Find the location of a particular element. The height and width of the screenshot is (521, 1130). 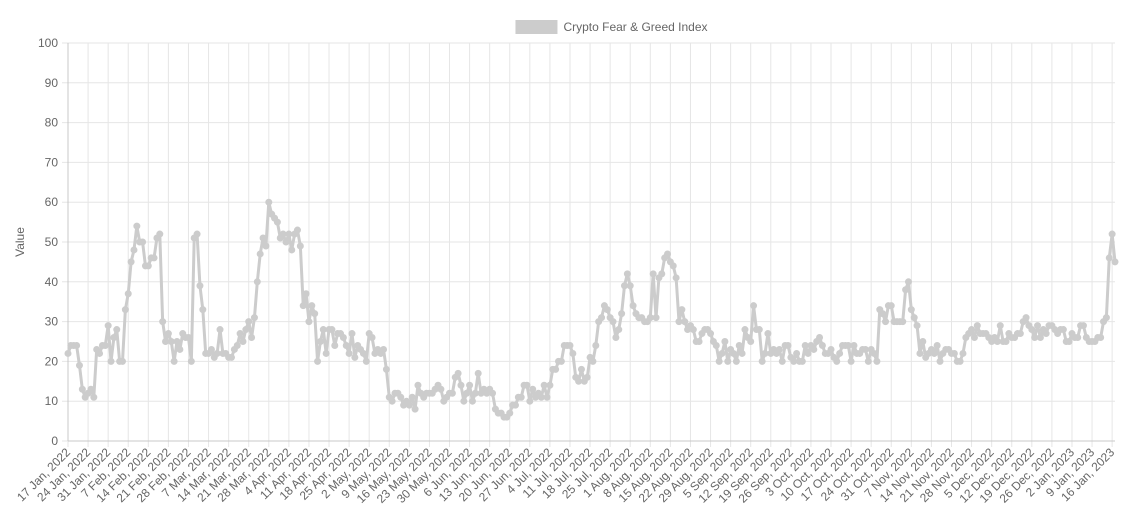

y-tick-label: 90 is located at coordinates (52, 83).